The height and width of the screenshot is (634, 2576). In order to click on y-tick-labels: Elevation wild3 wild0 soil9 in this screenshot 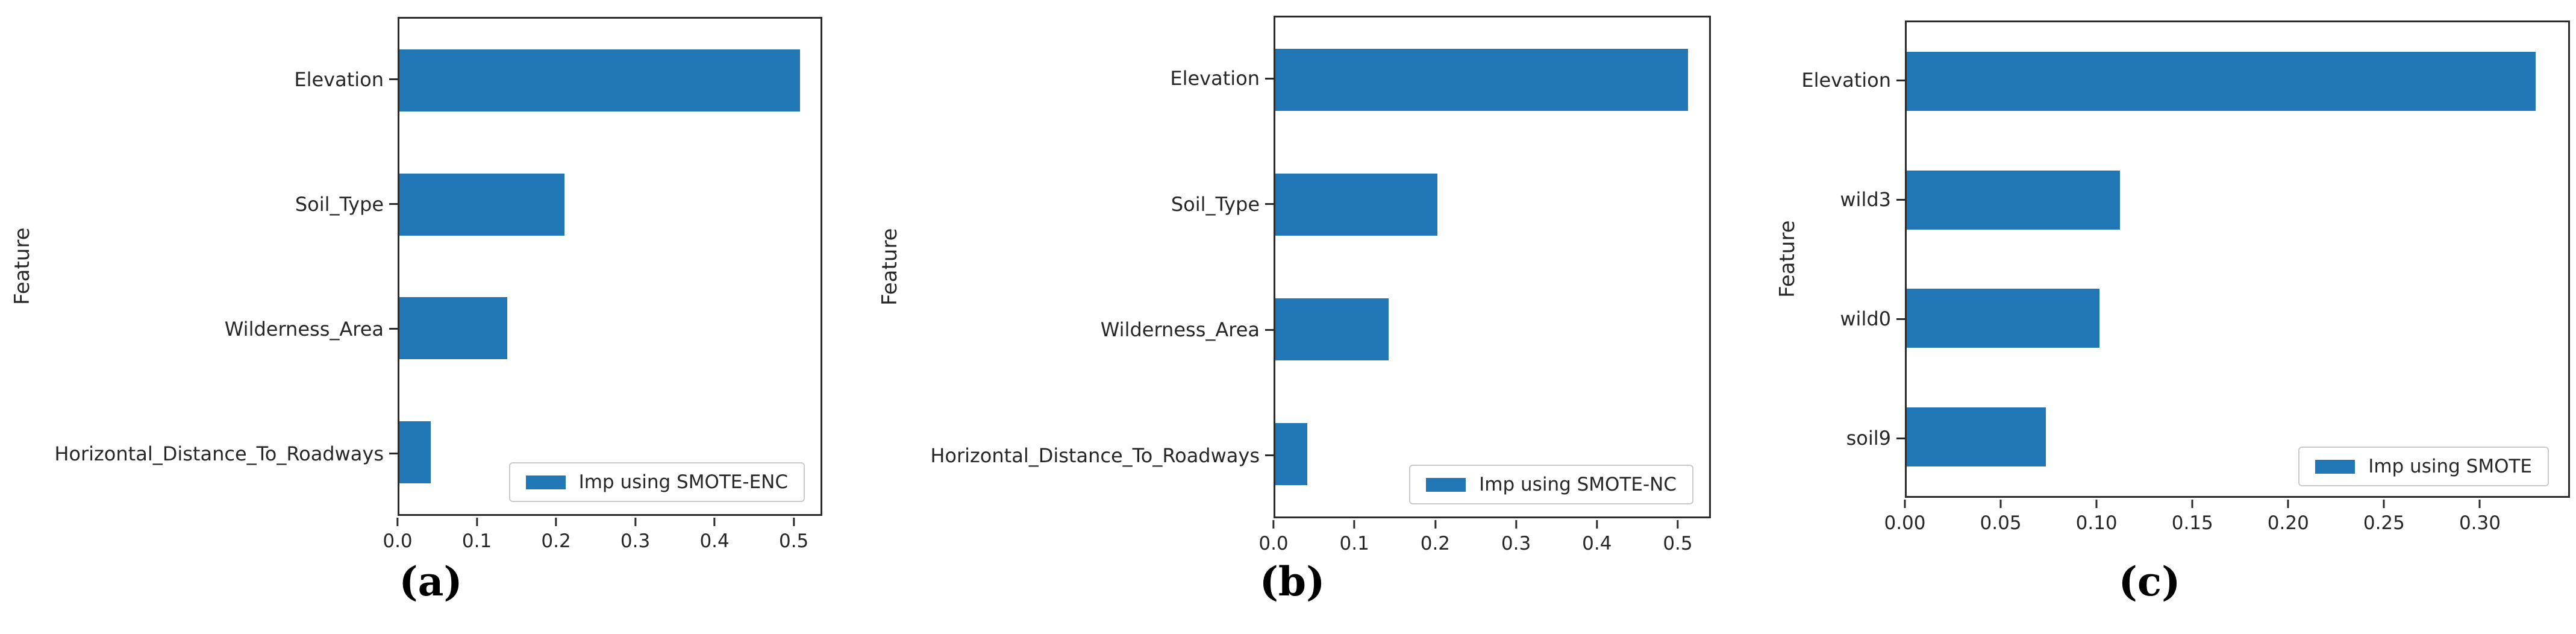, I will do `click(1814, 259)`.